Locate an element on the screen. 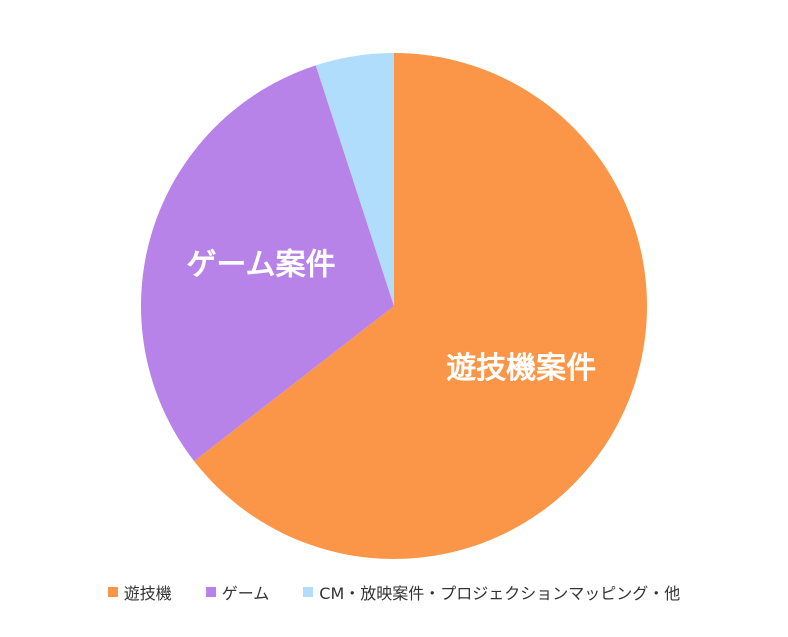  pie-slice-labels: 遊技機案件 ゲーム案件 is located at coordinates (391, 317).